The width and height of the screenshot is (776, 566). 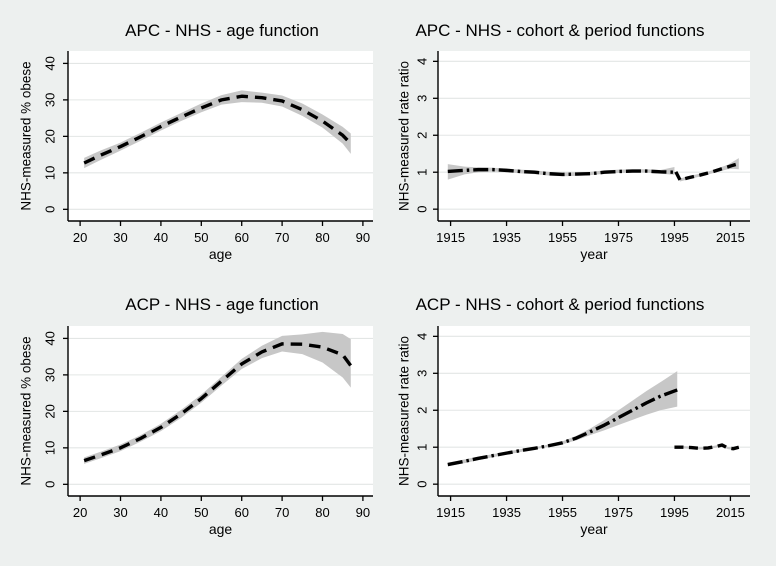 I want to click on svg-text: APC - NHS - age function, so click(x=222, y=30).